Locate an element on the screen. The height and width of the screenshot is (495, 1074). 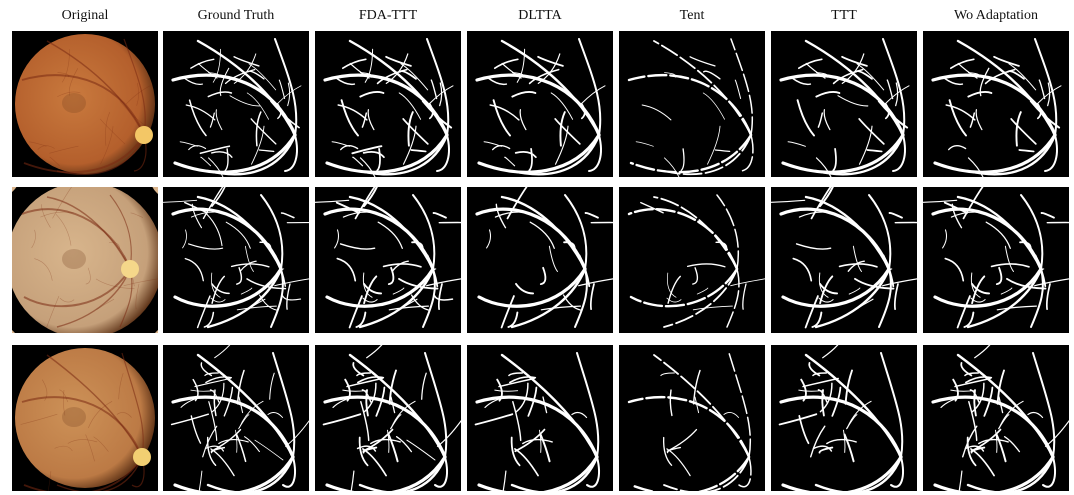
segmentation-mask-row2-dltta is located at coordinates (540, 260).